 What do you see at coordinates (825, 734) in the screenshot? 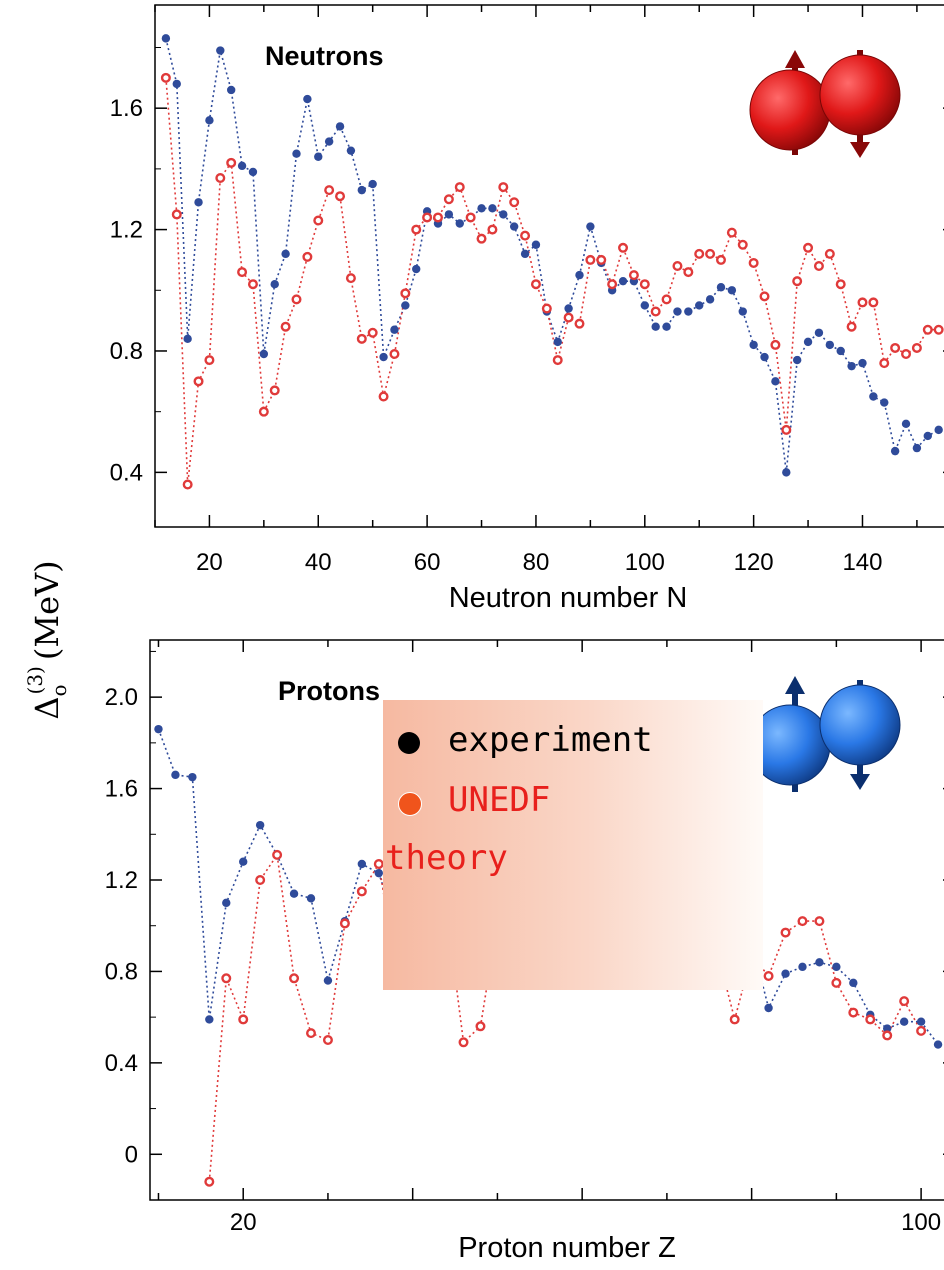
I see `proton-pair-icon` at bounding box center [825, 734].